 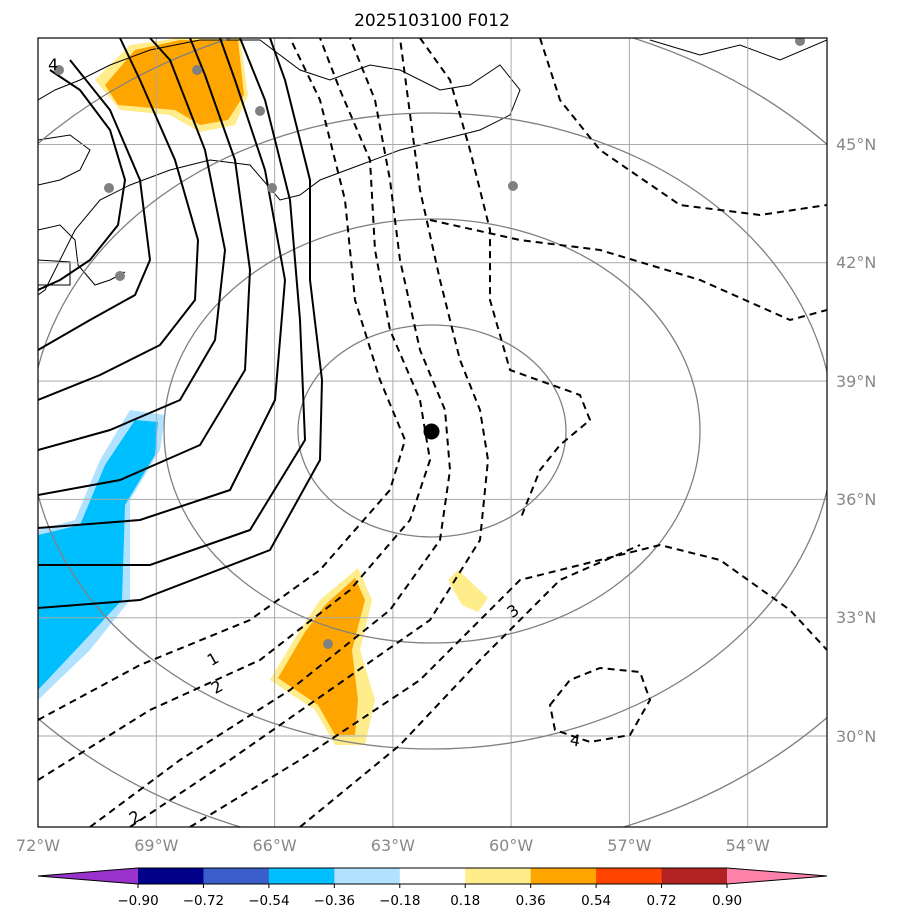 What do you see at coordinates (511, 845) in the screenshot?
I see `lon-tick: 60°W` at bounding box center [511, 845].